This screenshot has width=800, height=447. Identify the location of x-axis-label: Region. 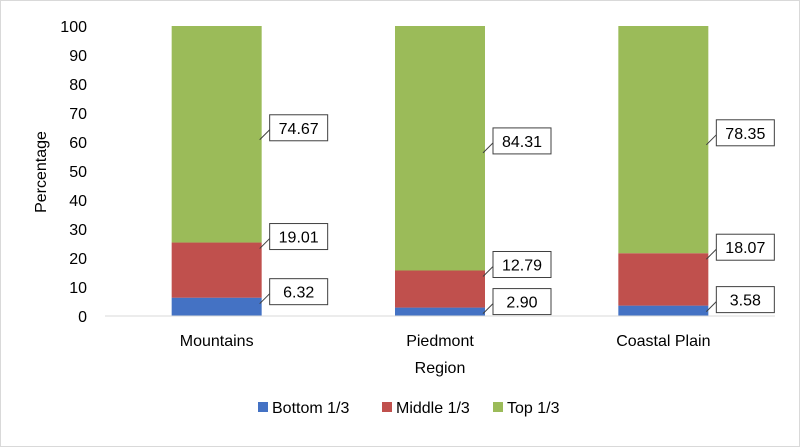
(440, 368).